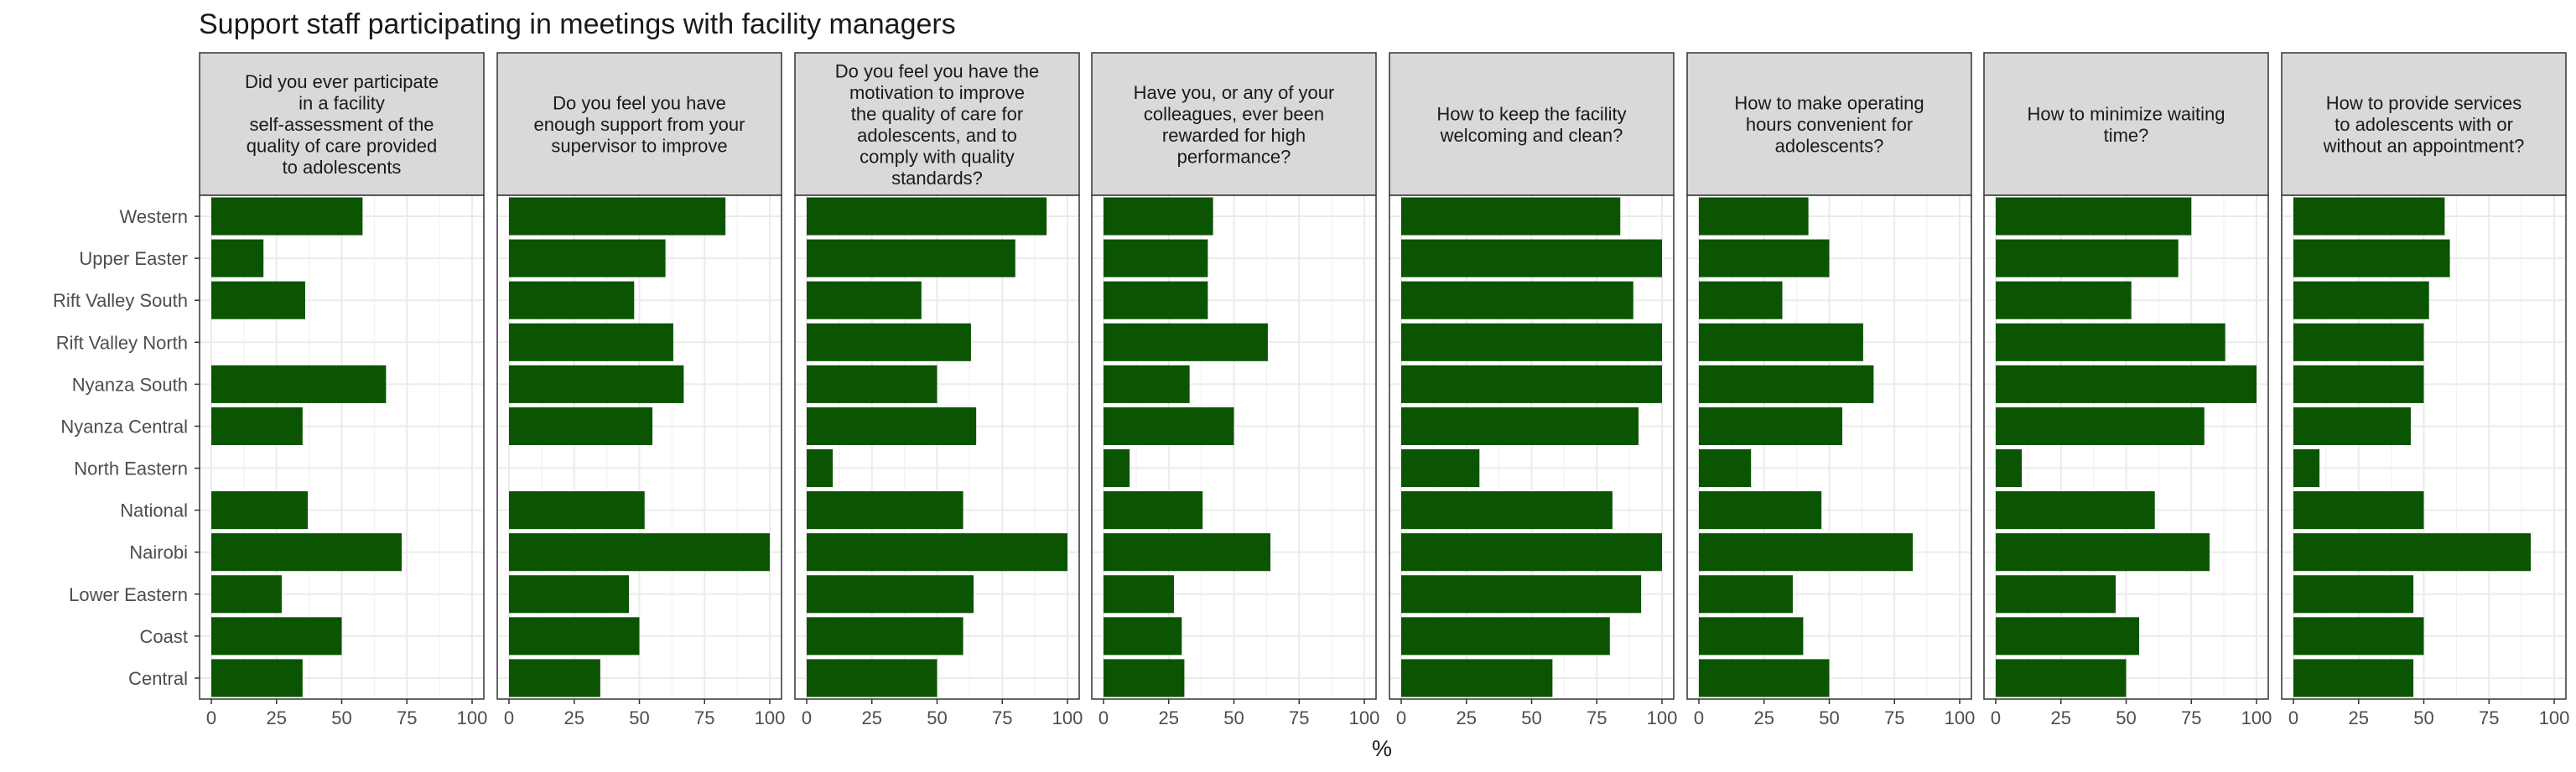  Describe the element at coordinates (153, 216) in the screenshot. I see `y-tick-label: Western` at that location.